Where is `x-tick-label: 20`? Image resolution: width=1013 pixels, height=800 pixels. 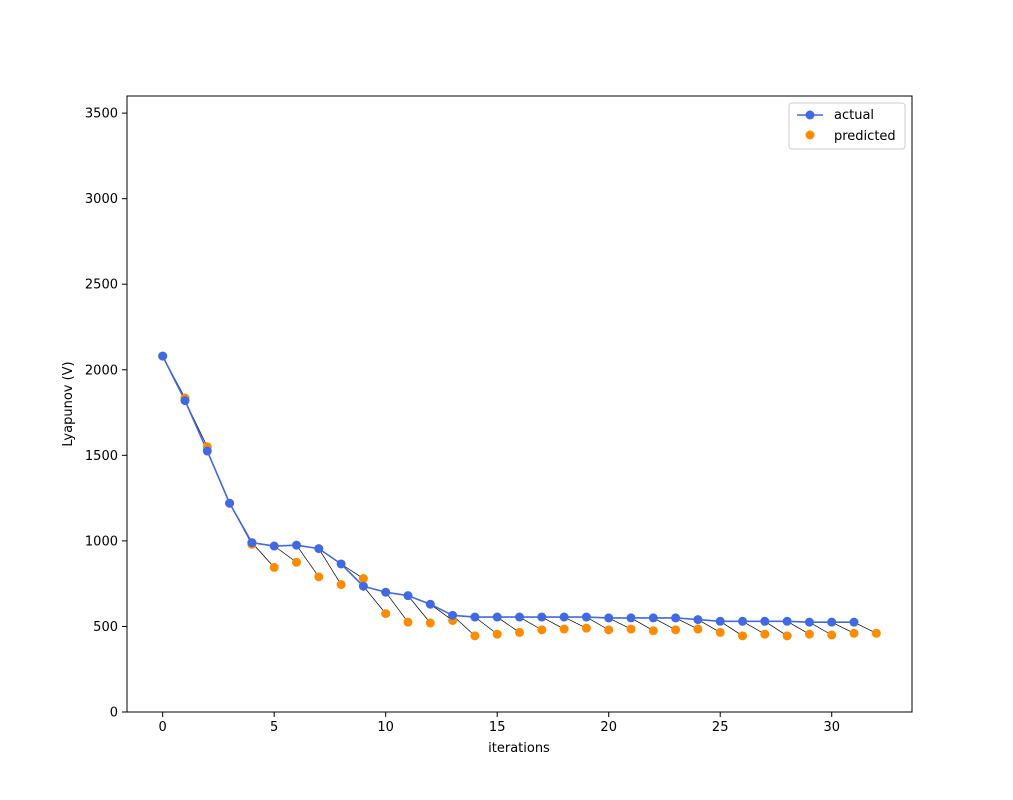
x-tick-label: 20 is located at coordinates (608, 727).